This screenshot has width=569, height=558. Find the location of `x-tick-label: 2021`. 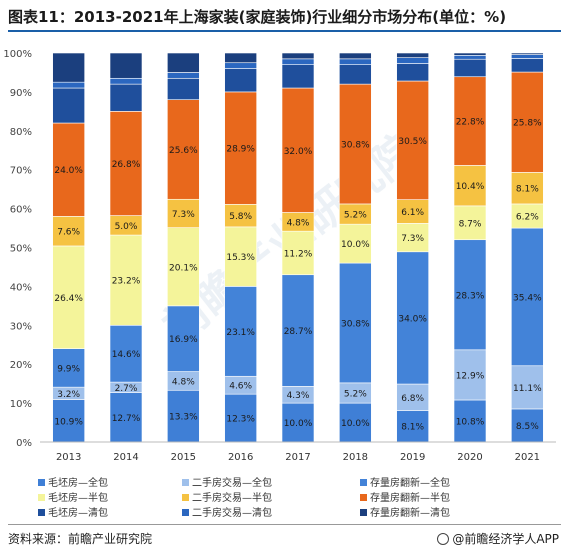

x-tick-label: 2021 is located at coordinates (527, 457).